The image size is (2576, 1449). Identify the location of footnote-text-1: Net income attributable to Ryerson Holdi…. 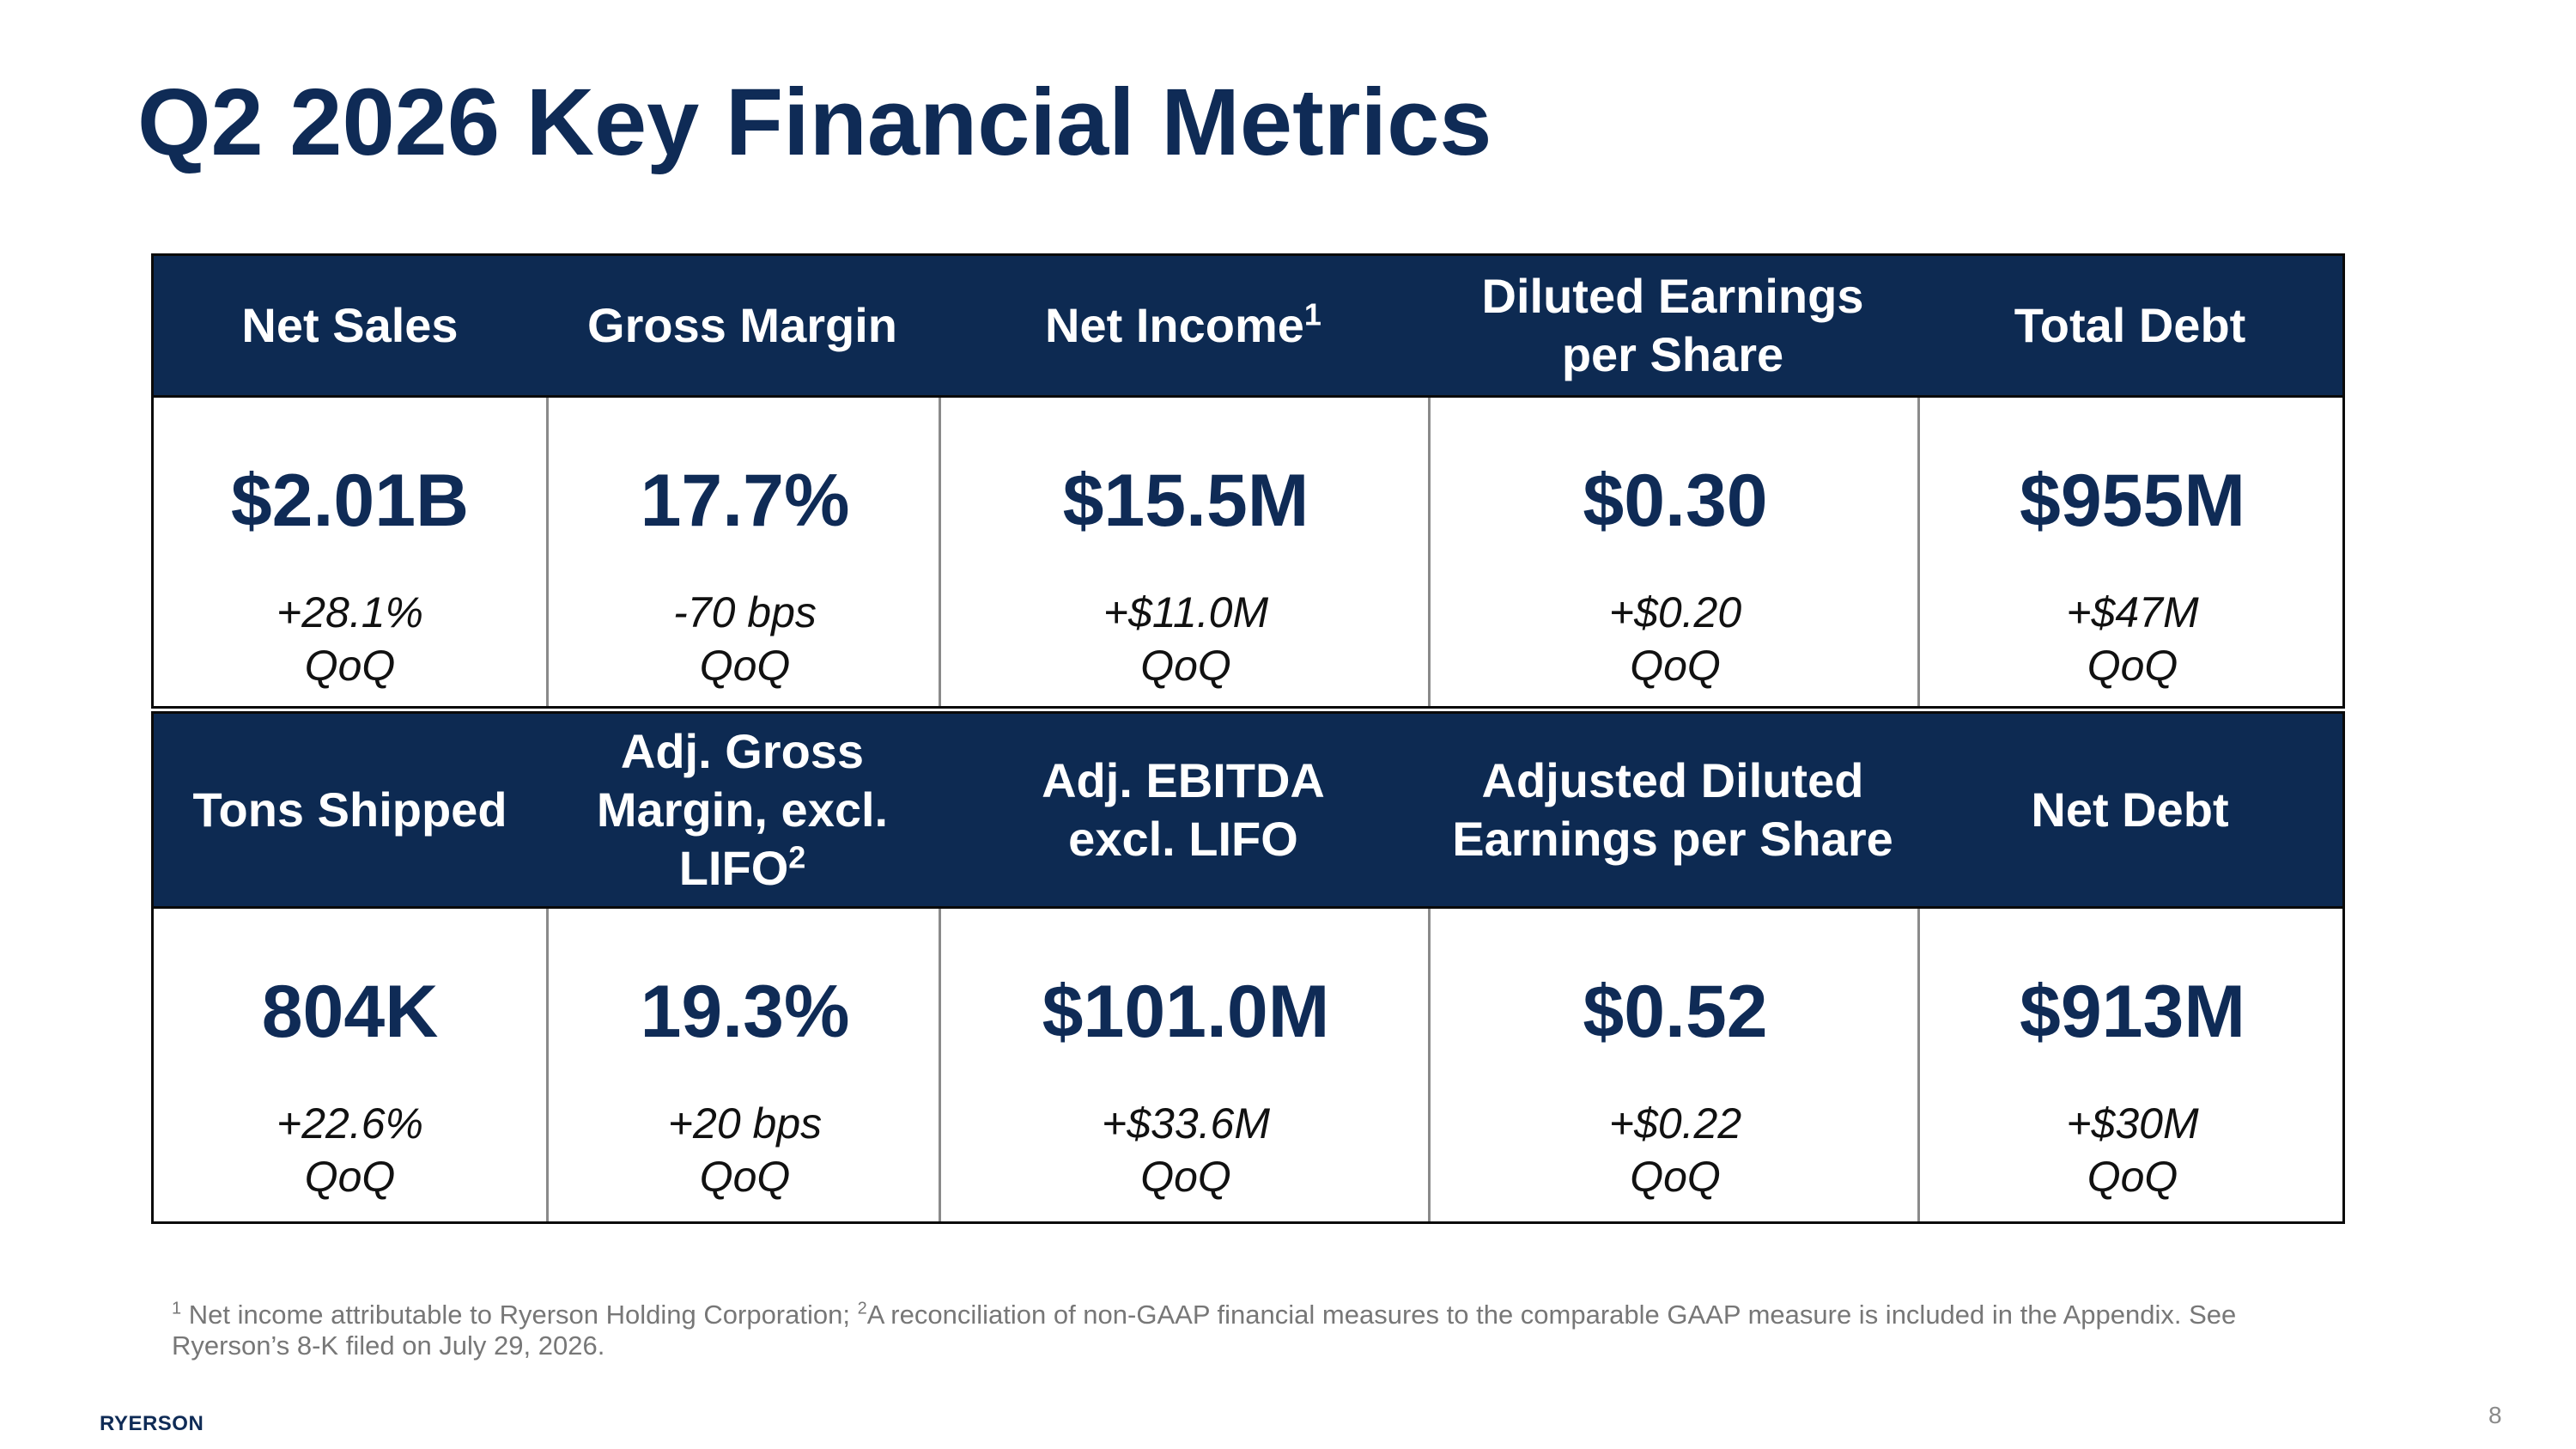
(519, 1315).